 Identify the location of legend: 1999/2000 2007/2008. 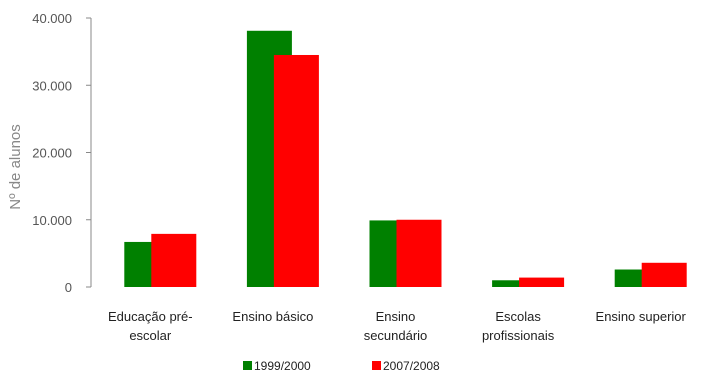
(341, 366).